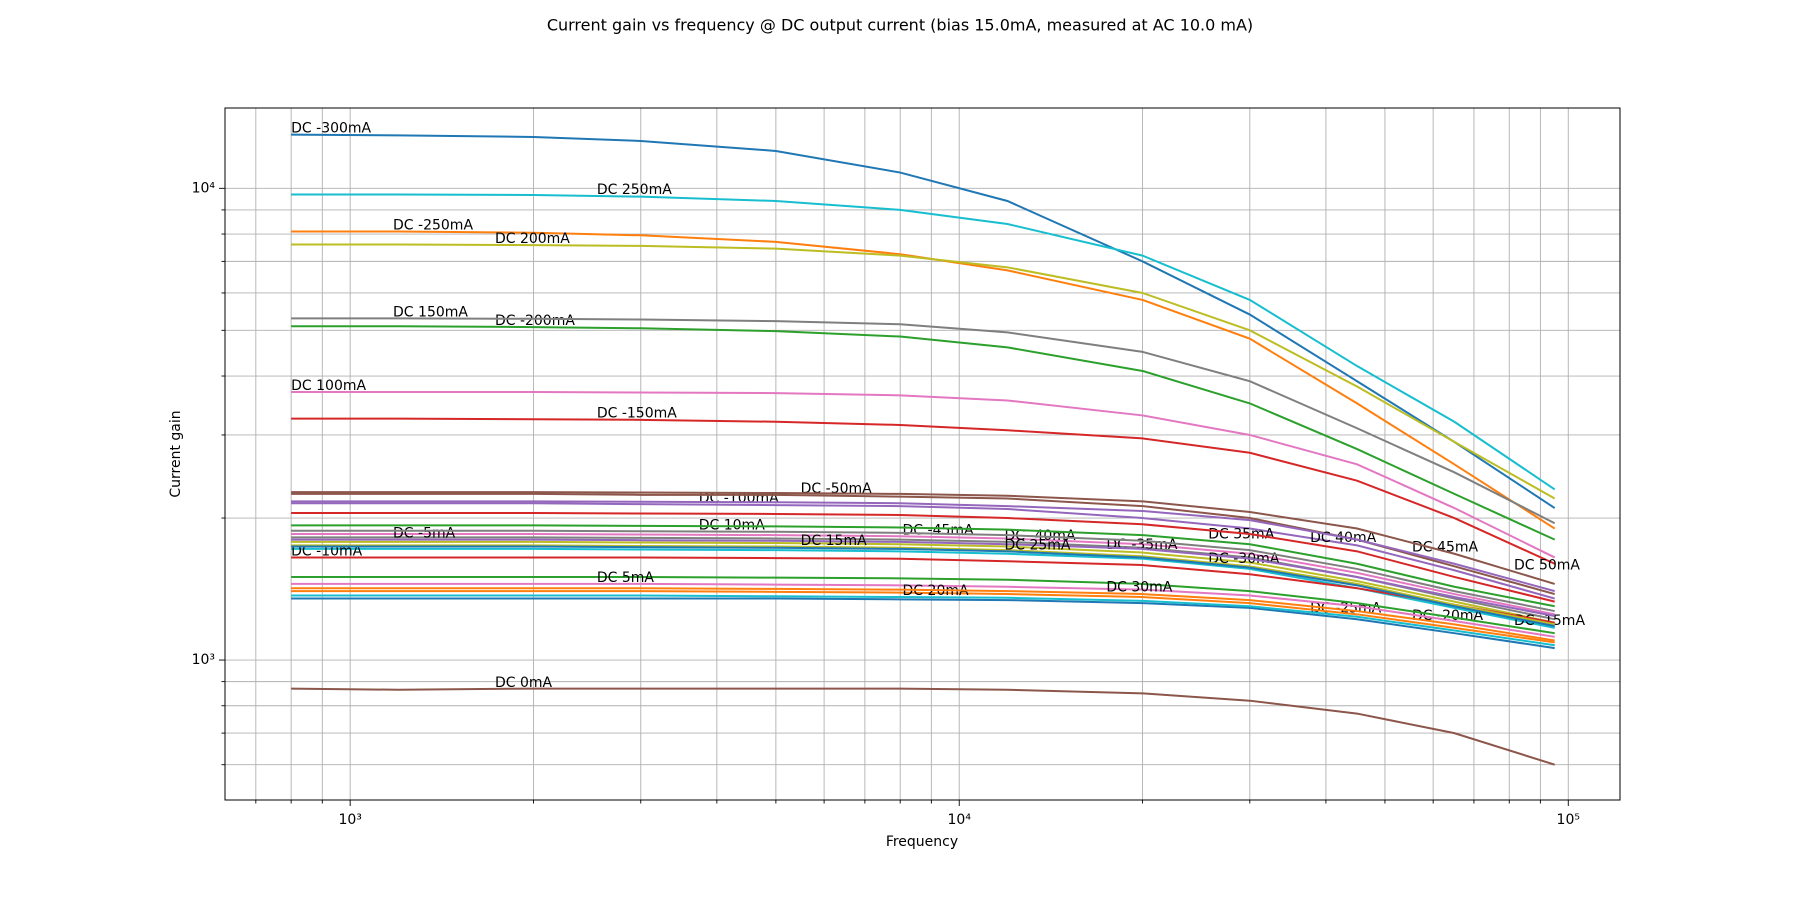 The width and height of the screenshot is (1800, 900). I want to click on series-label: DC -5mA, so click(424, 534).